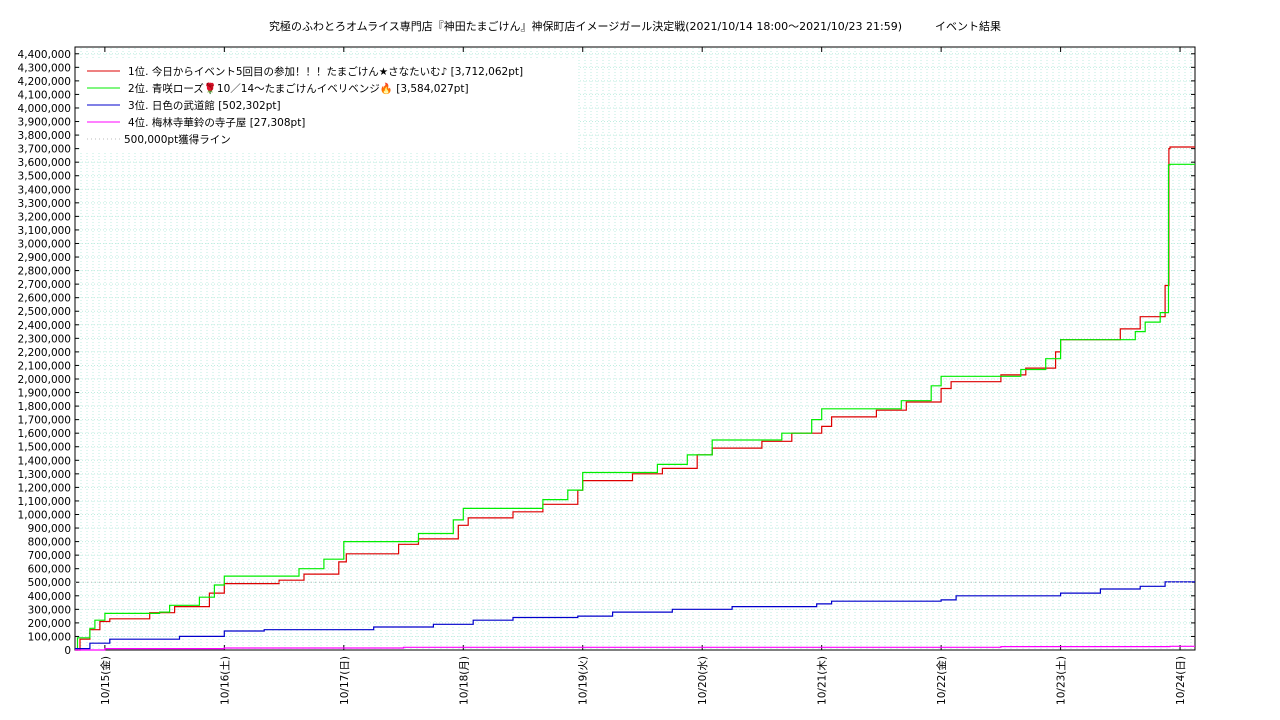 This screenshot has width=1280, height=720. What do you see at coordinates (49, 556) in the screenshot?
I see `y-tick-label: 700,000` at bounding box center [49, 556].